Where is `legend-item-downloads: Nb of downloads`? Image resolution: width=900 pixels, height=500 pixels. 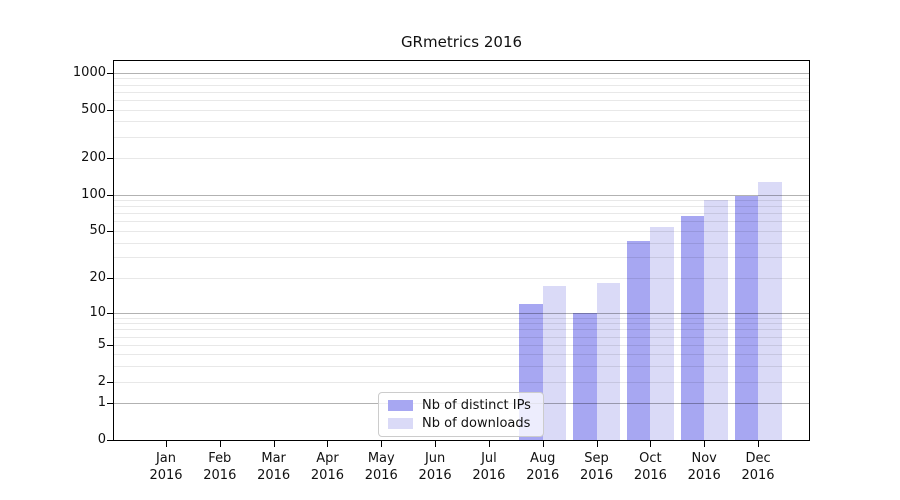 legend-item-downloads: Nb of downloads is located at coordinates (461, 423).